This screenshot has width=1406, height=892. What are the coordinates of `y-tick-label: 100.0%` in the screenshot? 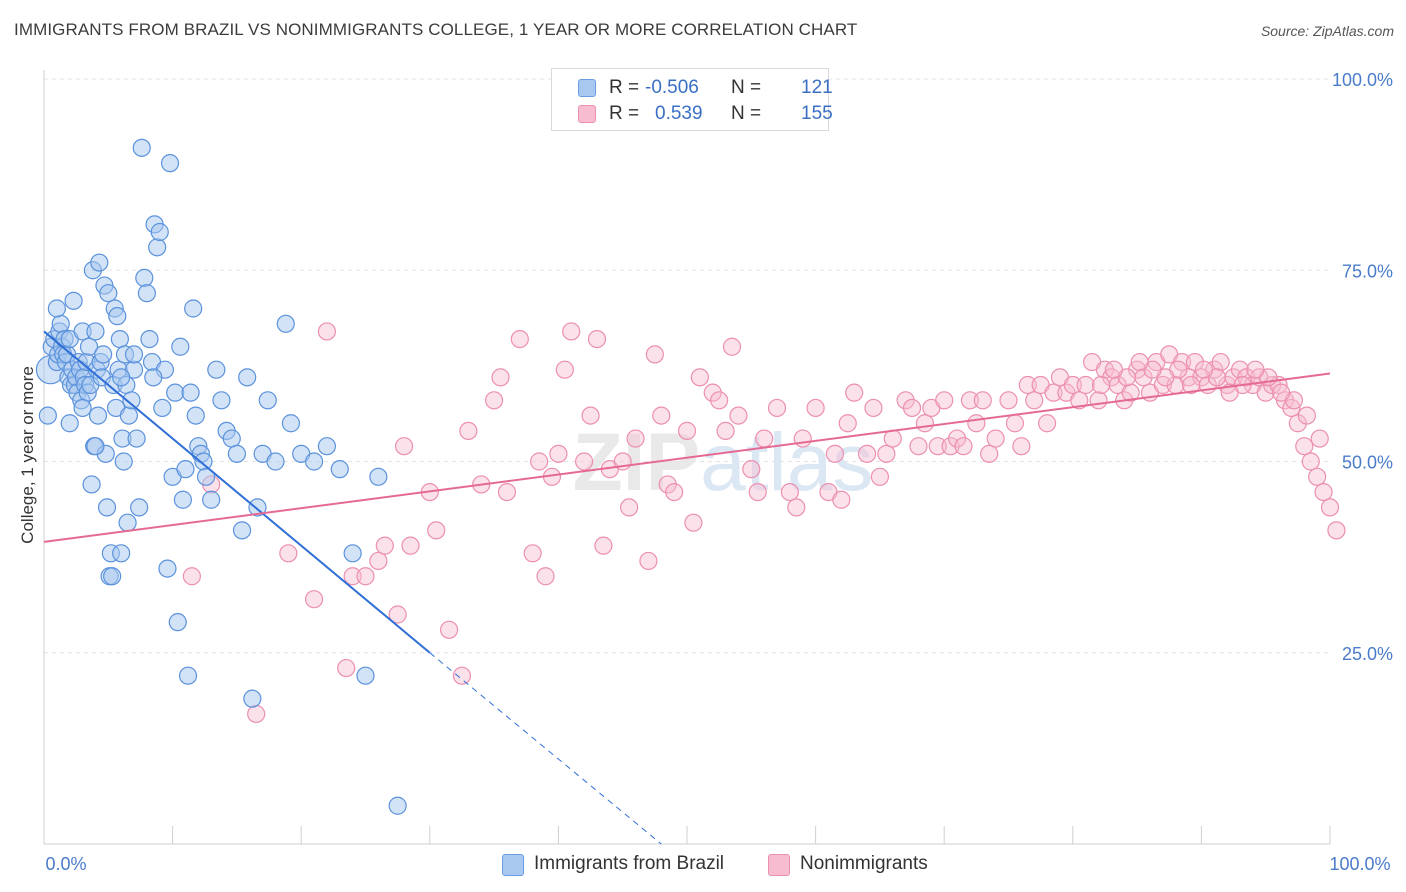 It's located at (1362, 80).